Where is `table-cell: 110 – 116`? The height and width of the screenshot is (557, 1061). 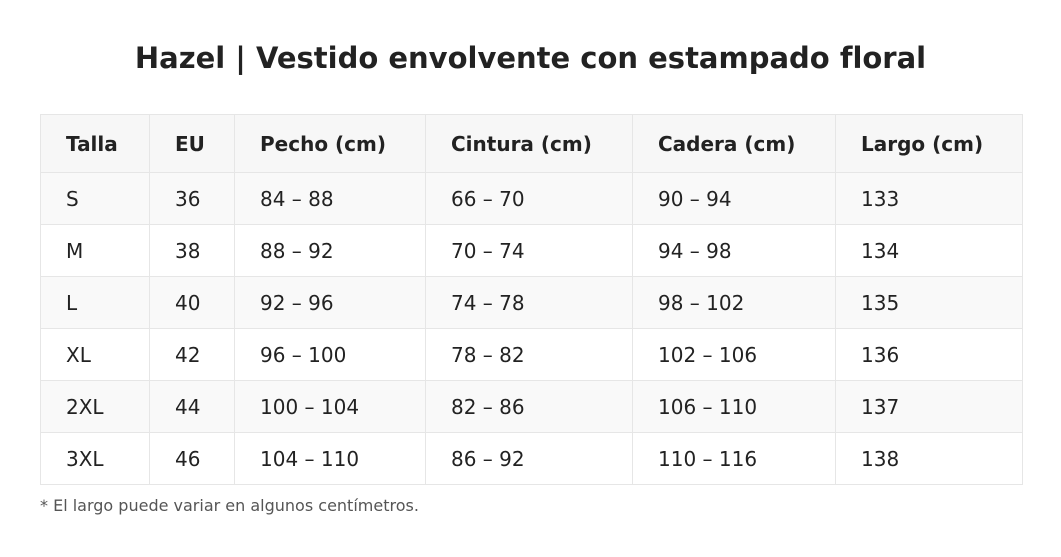
table-cell: 110 – 116 is located at coordinates (734, 458).